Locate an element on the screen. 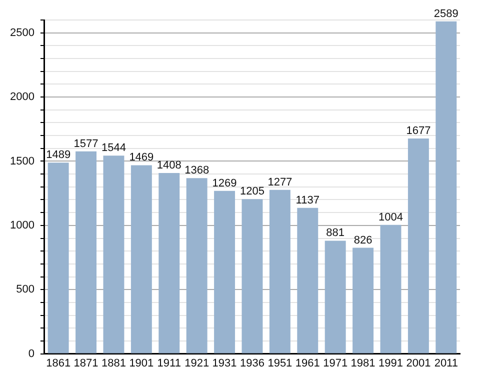 The image size is (488, 373). data-label: 881 is located at coordinates (335, 233).